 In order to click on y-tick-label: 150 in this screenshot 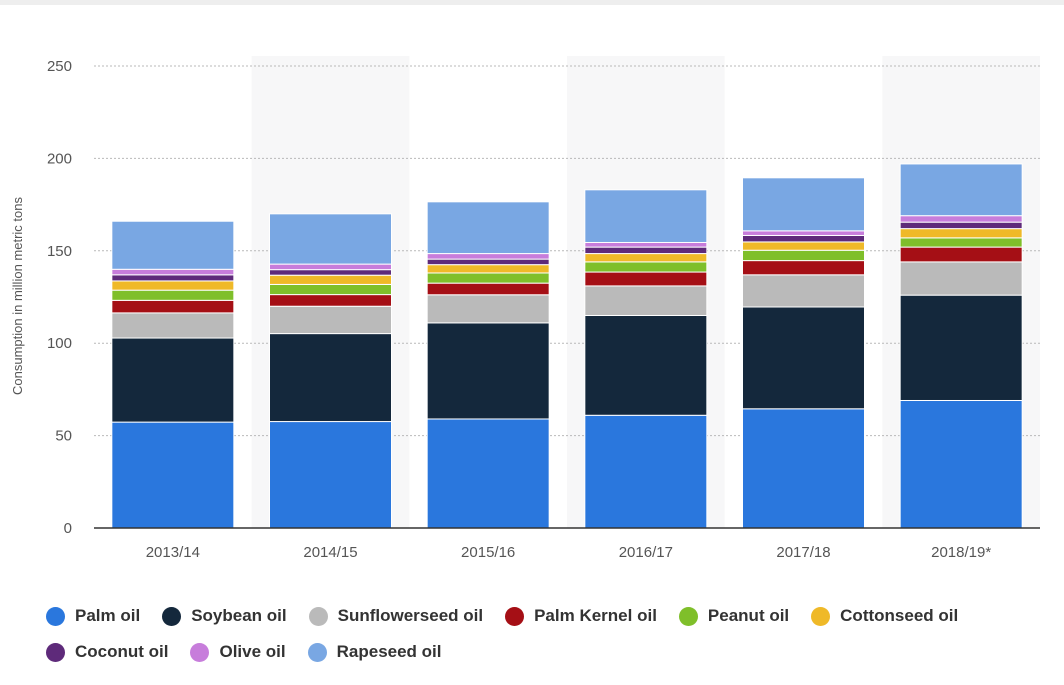, I will do `click(59, 251)`.